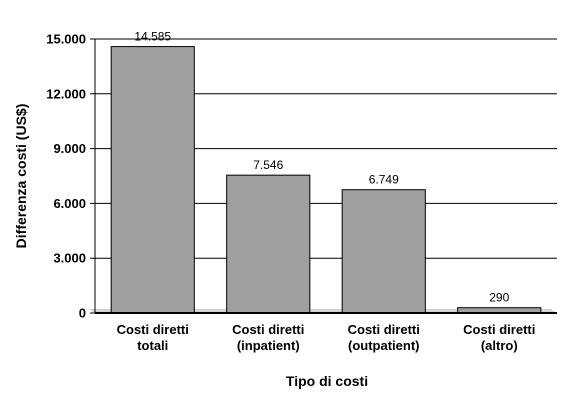 Image resolution: width=576 pixels, height=418 pixels. I want to click on y-tick-label: 6.000, so click(69, 203).